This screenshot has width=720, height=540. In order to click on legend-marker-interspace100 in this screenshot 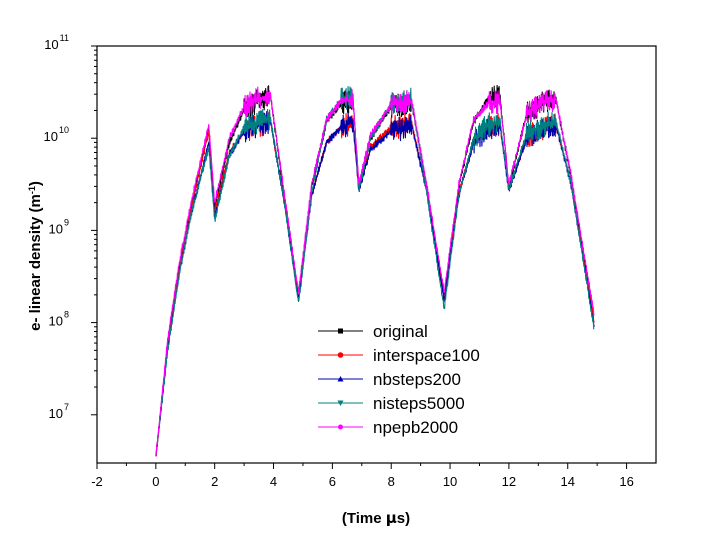, I will do `click(340, 355)`.